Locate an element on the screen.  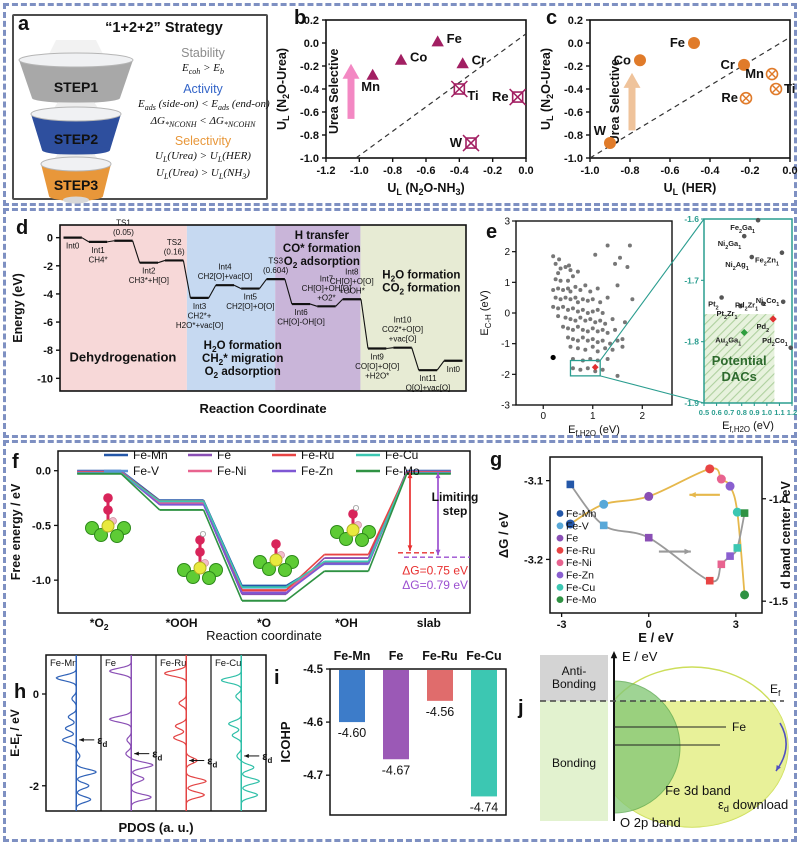
data-point-Cr is located at coordinates (462, 63).